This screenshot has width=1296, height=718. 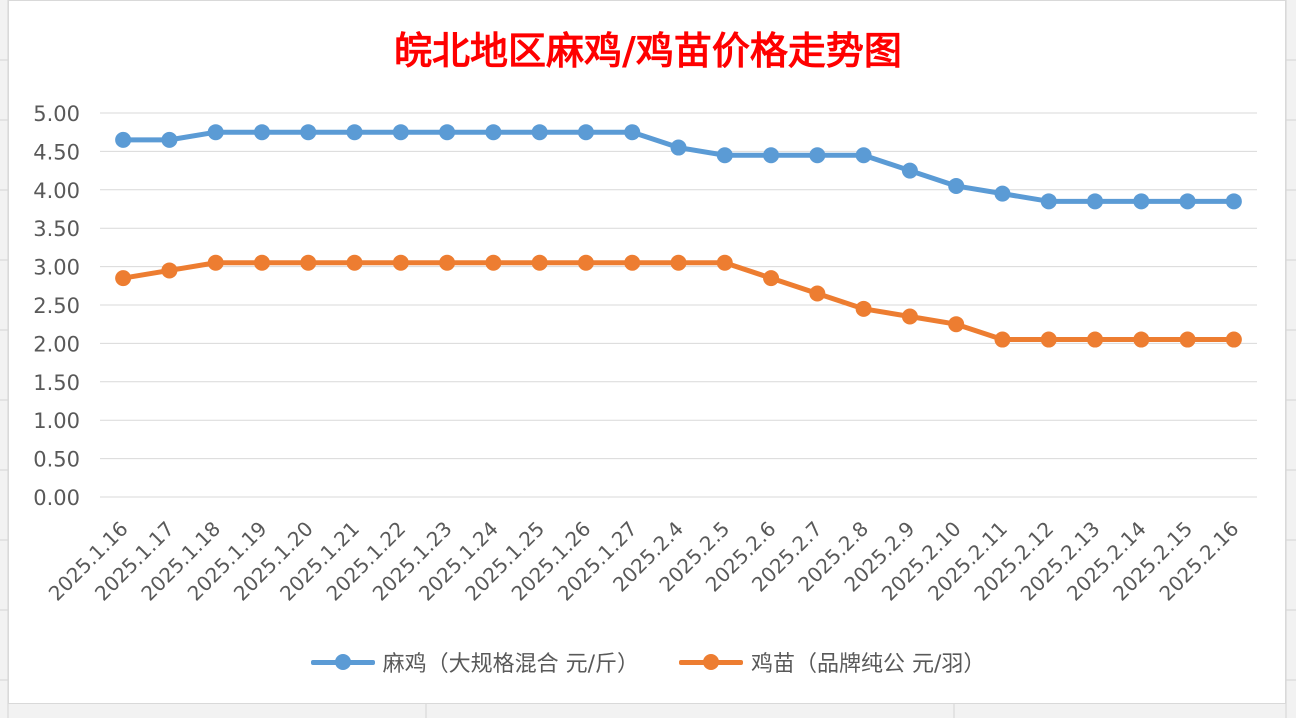 What do you see at coordinates (56, 498) in the screenshot?
I see `y-tick-label: 0.00` at bounding box center [56, 498].